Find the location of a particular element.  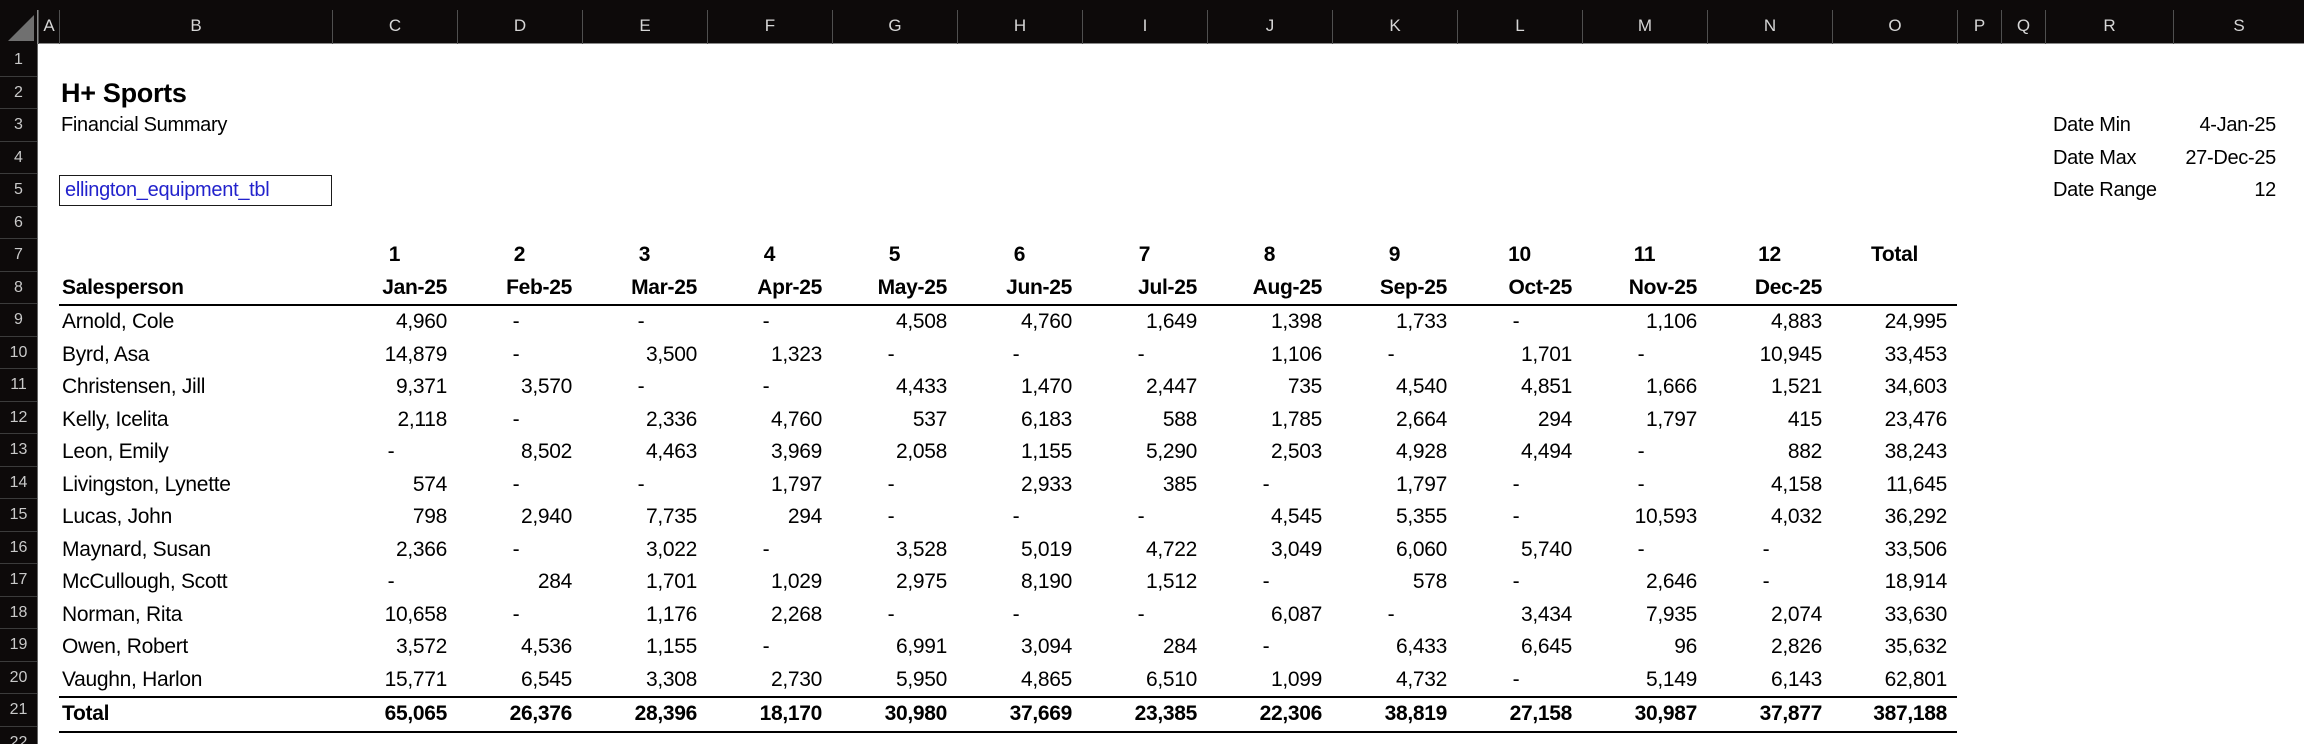

column-header-C: C is located at coordinates (394, 27).